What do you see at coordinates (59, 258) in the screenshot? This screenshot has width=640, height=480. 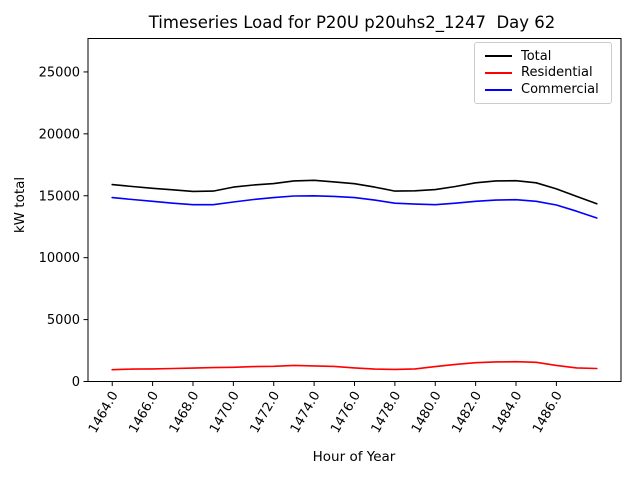 I see `y-tick-label: 10000` at bounding box center [59, 258].